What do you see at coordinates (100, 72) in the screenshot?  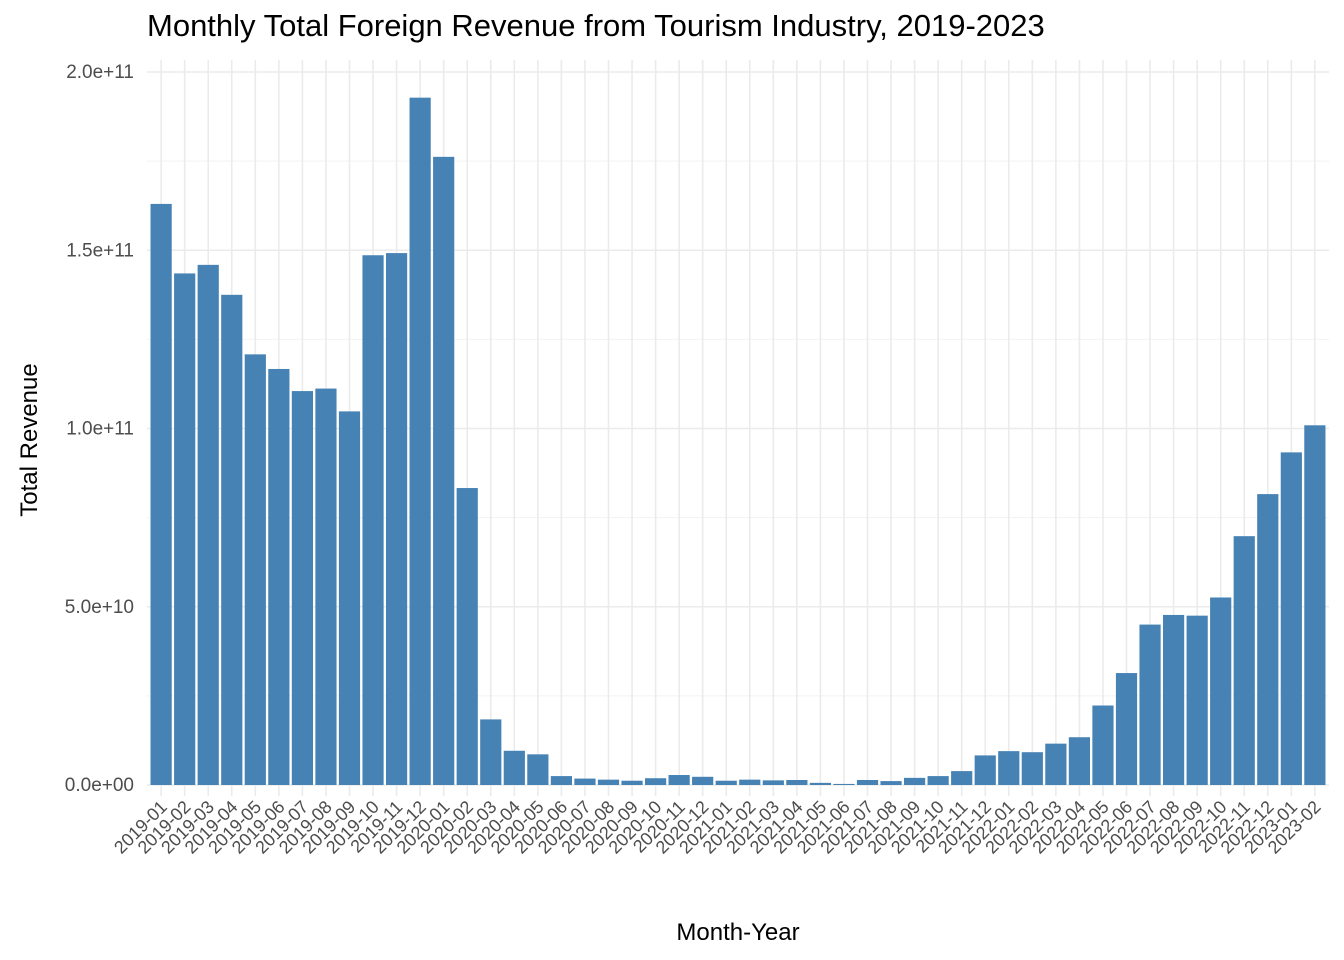 I see `y-tick-label: 2.0e+11` at bounding box center [100, 72].